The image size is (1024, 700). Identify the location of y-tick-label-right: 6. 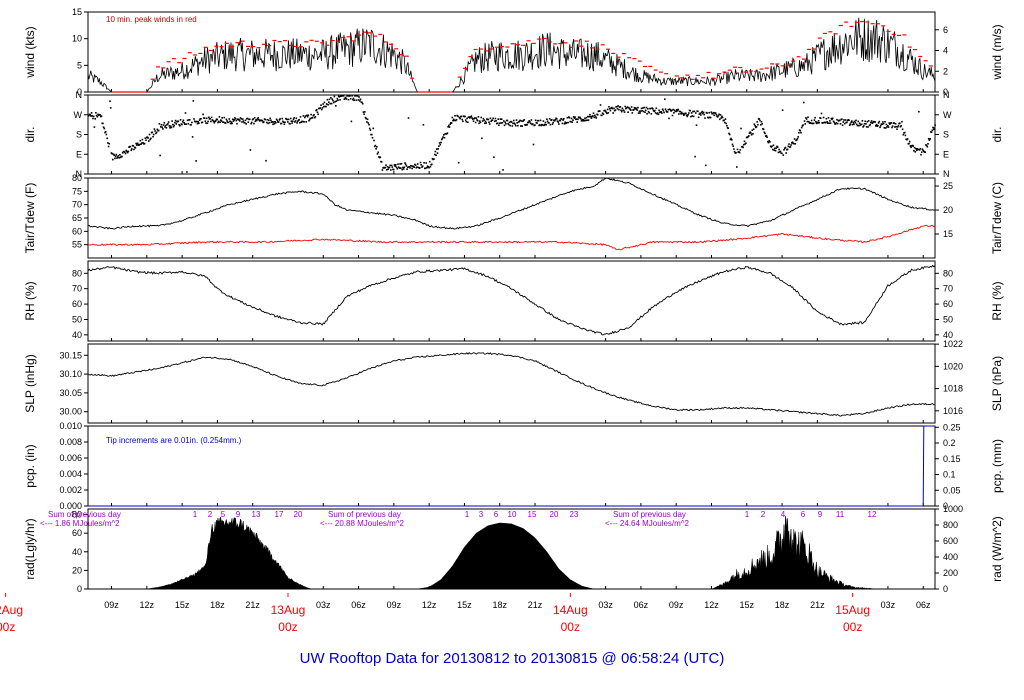
(945, 30).